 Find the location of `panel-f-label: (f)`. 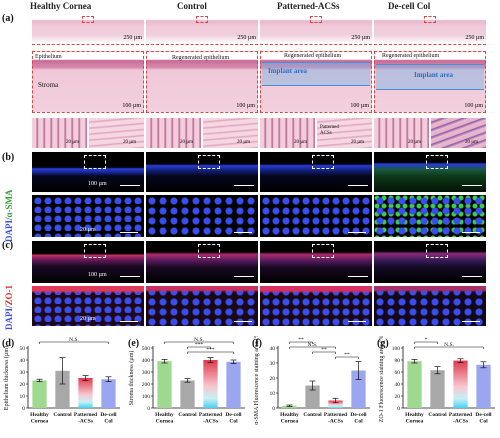

panel-f-label: (f) is located at coordinates (257, 343).